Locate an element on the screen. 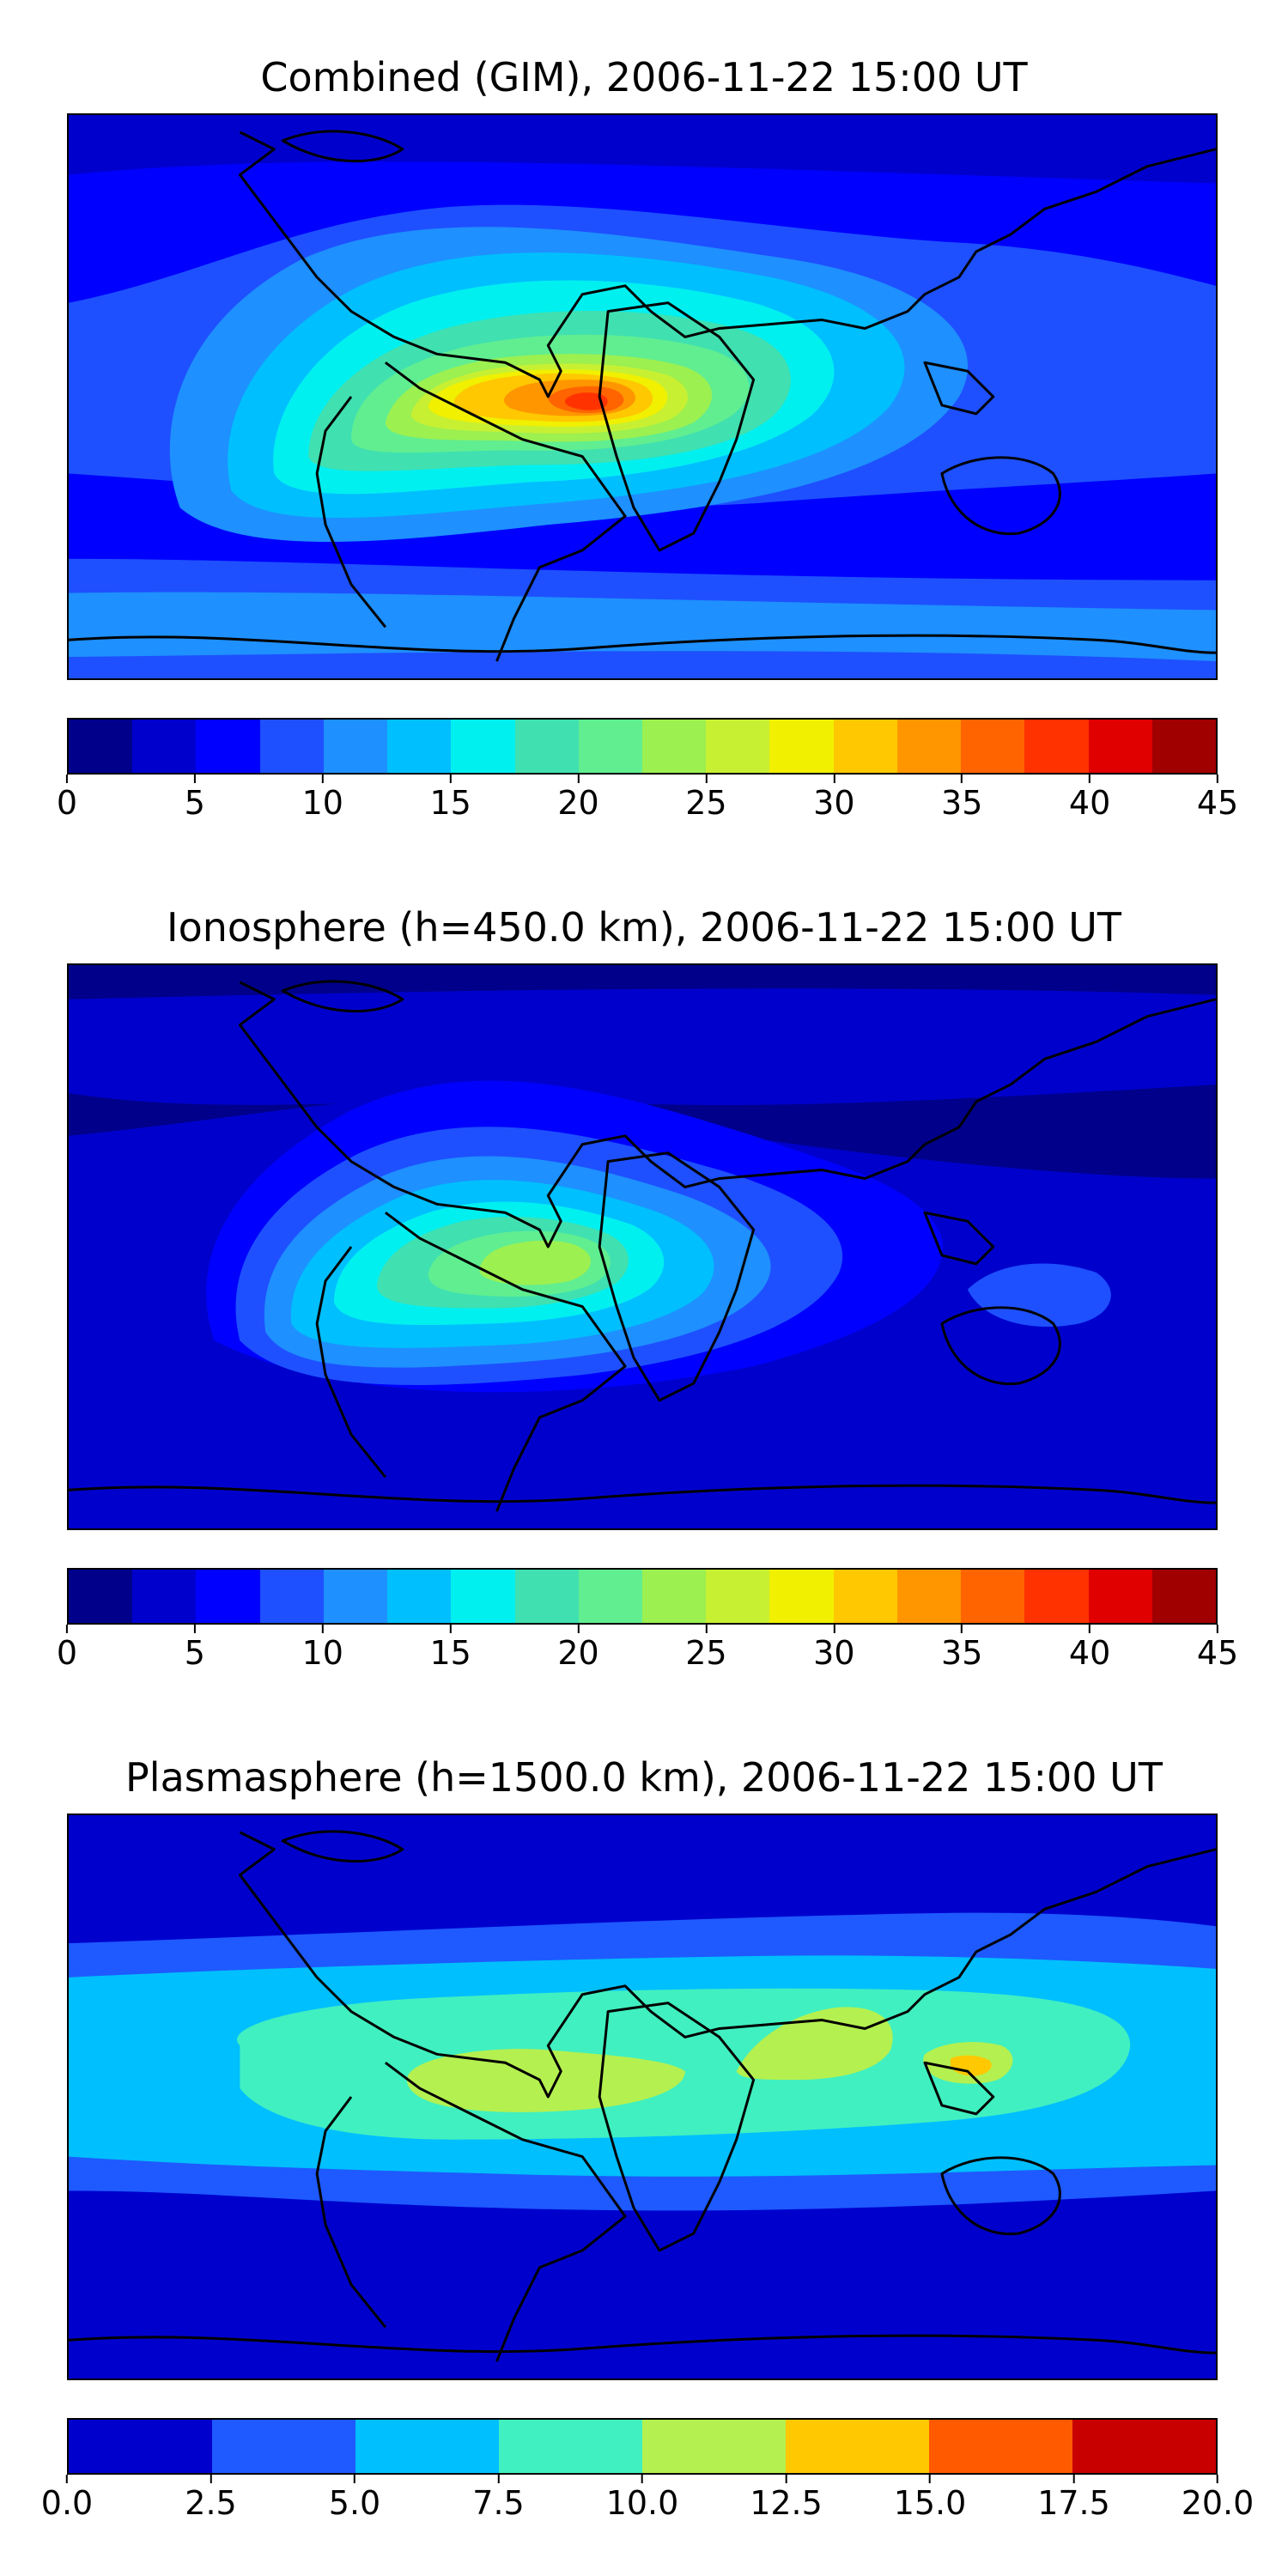 This screenshot has width=1288, height=2576. panel-3-contours is located at coordinates (642, 2061).